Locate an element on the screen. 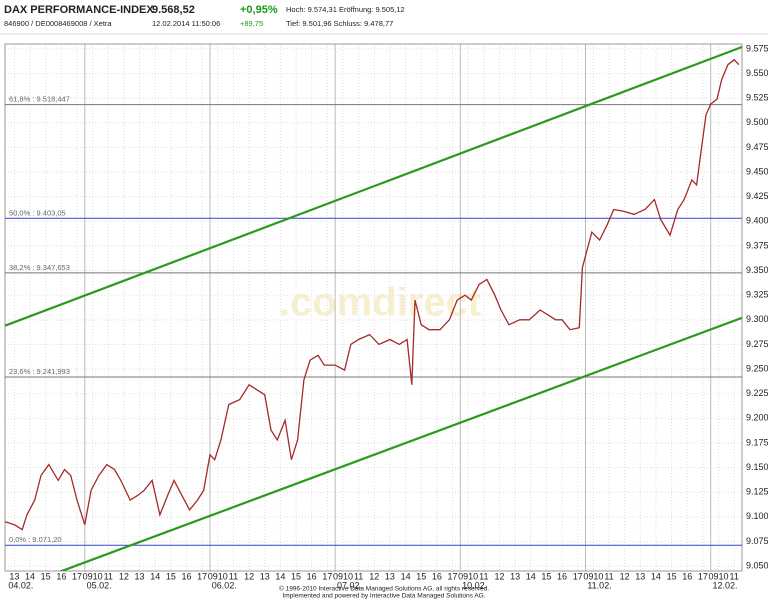 The image size is (768, 600). day-label: 04.02. is located at coordinates (20, 585).